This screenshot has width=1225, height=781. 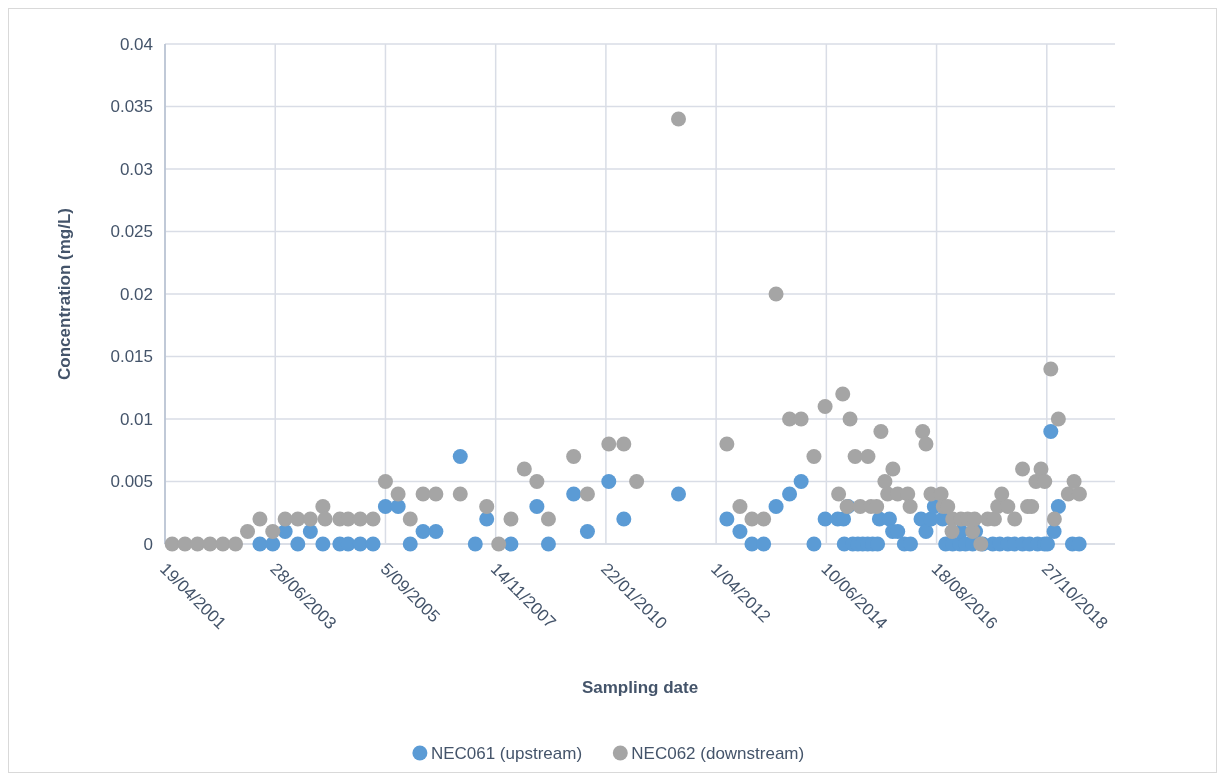 What do you see at coordinates (640, 687) in the screenshot?
I see `x-axis-title: Sampling date` at bounding box center [640, 687].